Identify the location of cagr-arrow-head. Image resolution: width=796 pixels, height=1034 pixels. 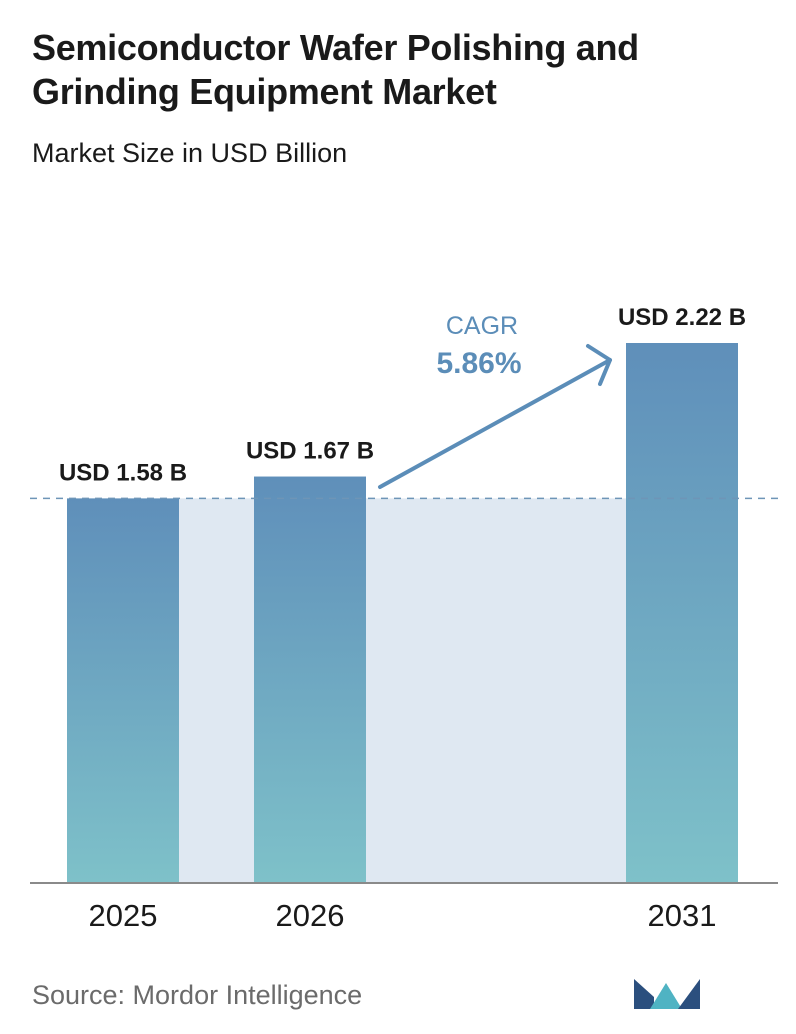
(599, 365).